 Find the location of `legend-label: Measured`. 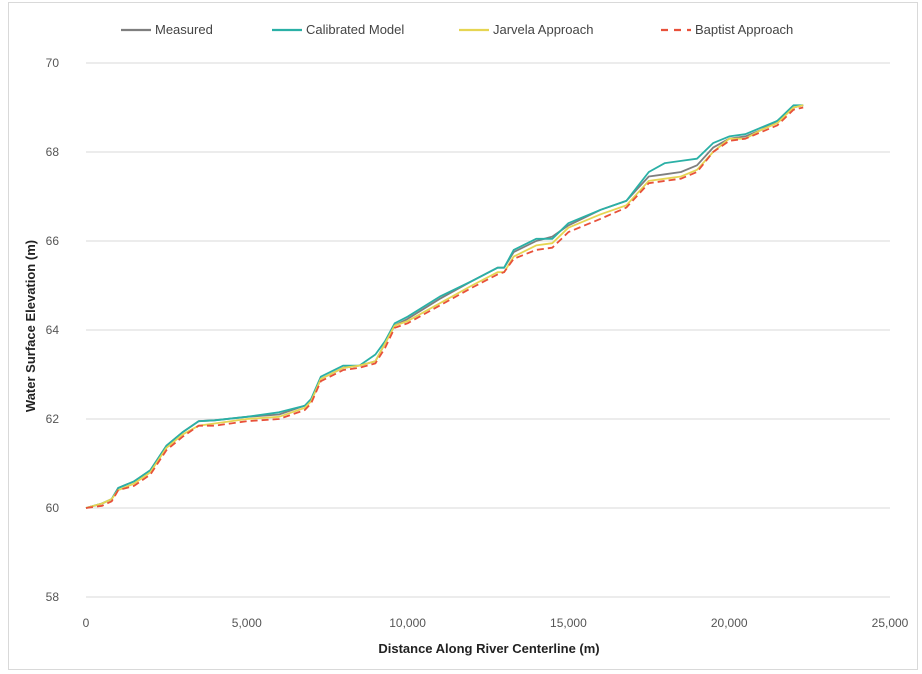

legend-label: Measured is located at coordinates (184, 29).